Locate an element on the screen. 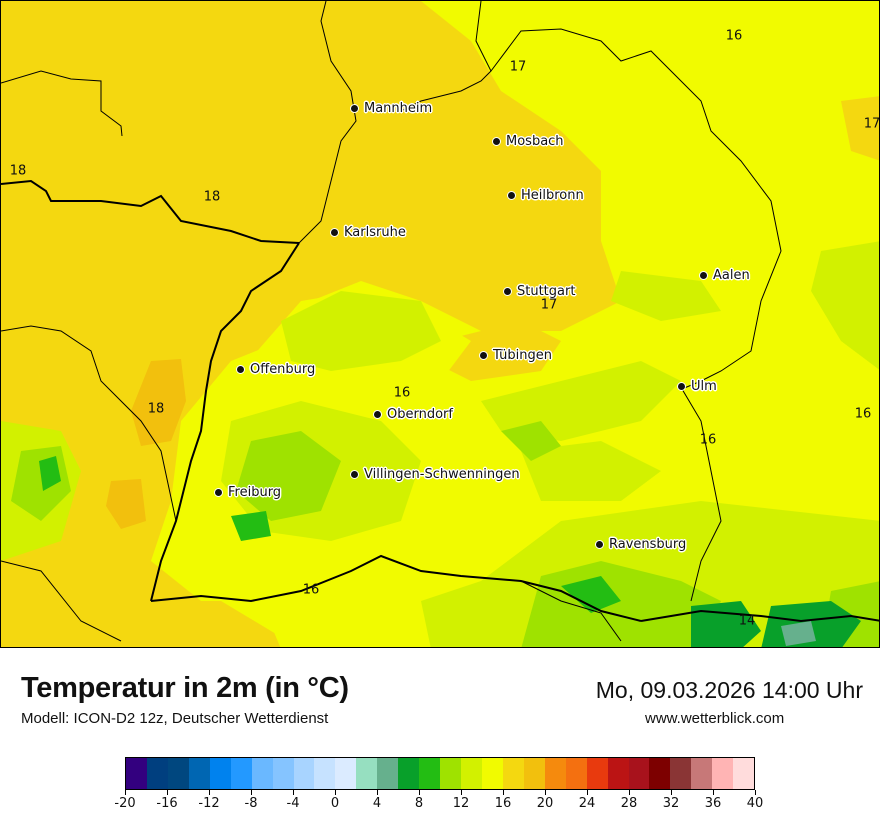 The width and height of the screenshot is (880, 830). city-mosbach: Mosbach is located at coordinates (528, 141).